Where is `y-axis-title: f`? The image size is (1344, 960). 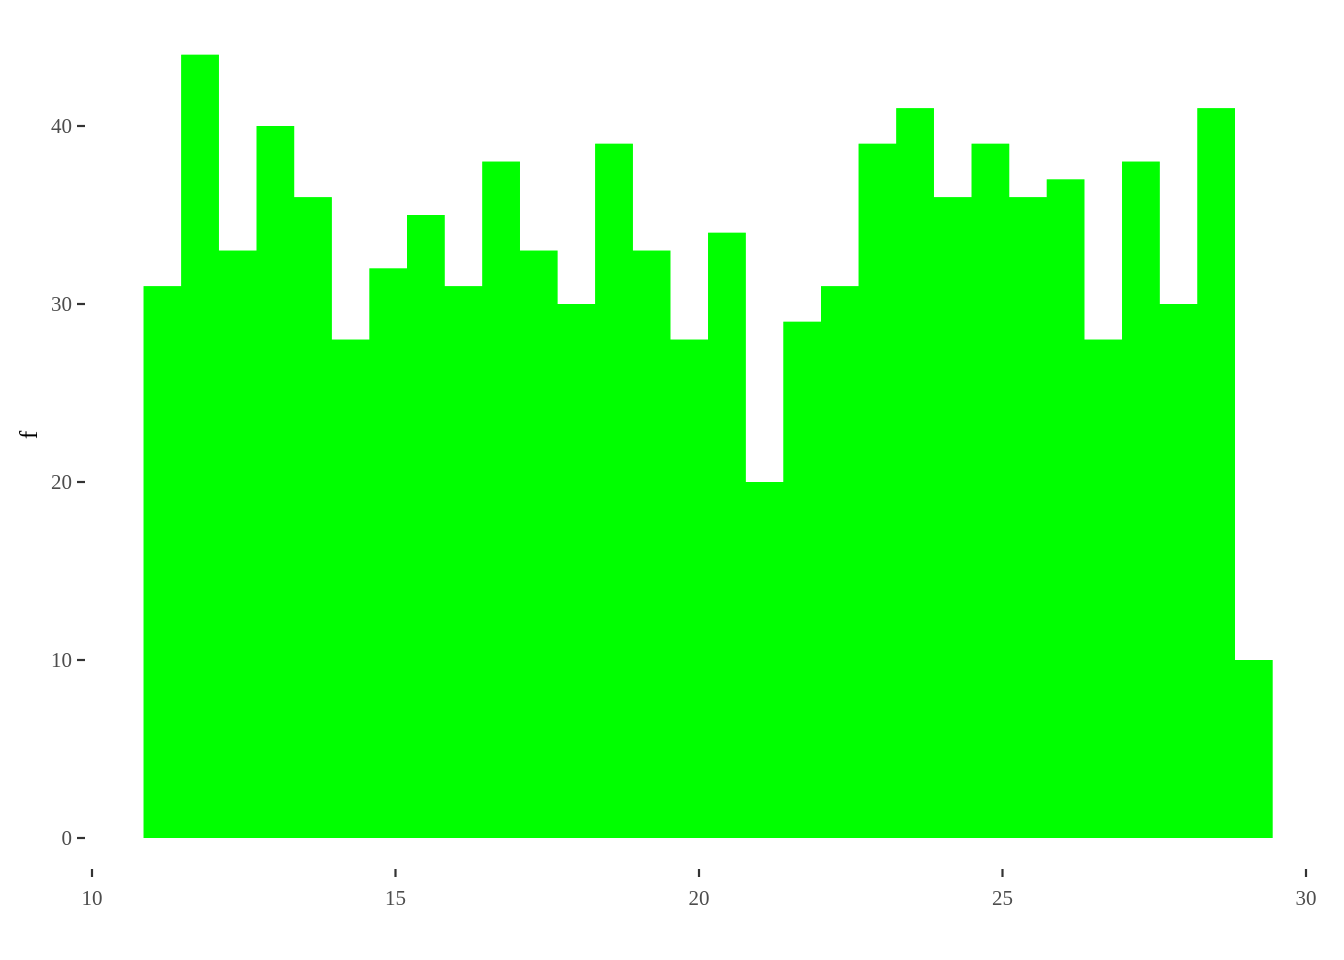
y-axis-title: f is located at coordinates (29, 434).